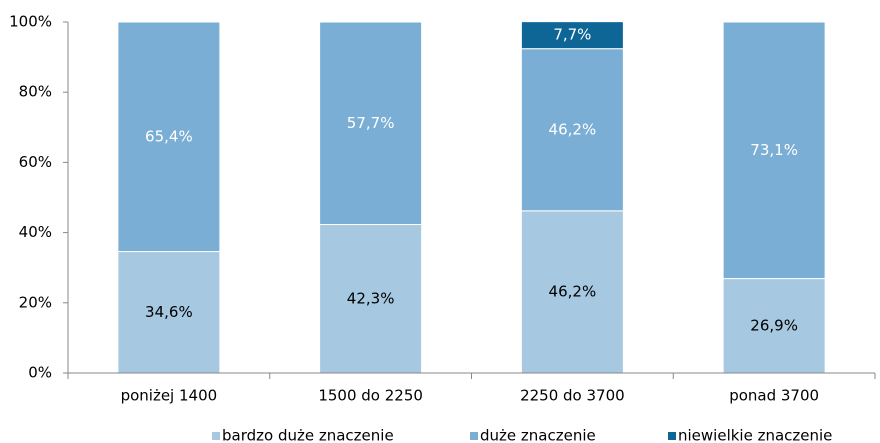 The width and height of the screenshot is (880, 443). I want to click on legend-label: duże znaczenie, so click(538, 435).